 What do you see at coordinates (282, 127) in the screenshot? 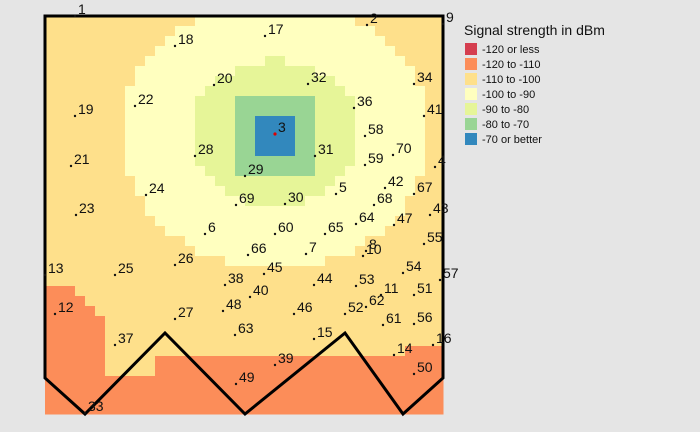
I see `point-label: 3` at bounding box center [282, 127].